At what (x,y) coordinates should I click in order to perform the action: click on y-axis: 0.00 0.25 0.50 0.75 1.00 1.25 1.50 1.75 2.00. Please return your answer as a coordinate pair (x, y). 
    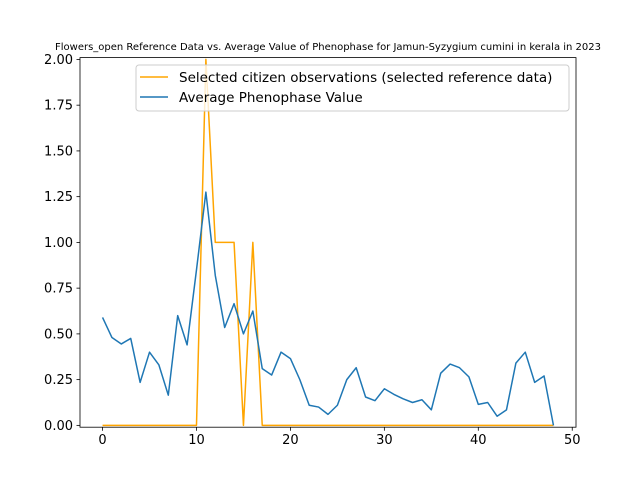
    Looking at the image, I should click on (62, 243).